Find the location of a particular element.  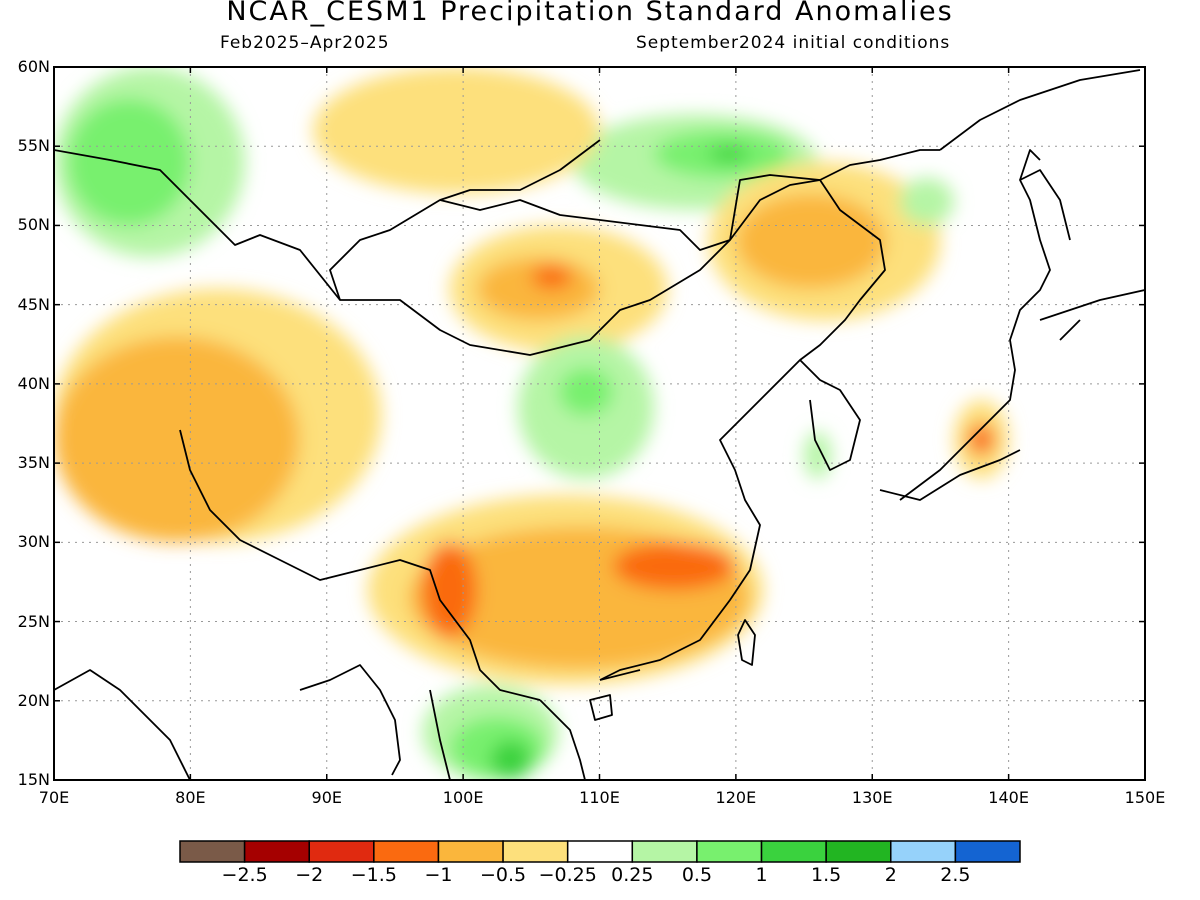

latitude-label: 30N is located at coordinates (33, 542).